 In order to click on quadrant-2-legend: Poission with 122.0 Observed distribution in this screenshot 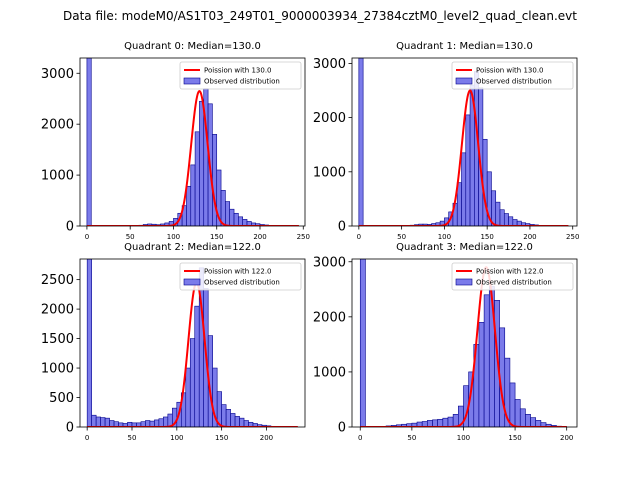, I will do `click(240, 276)`.